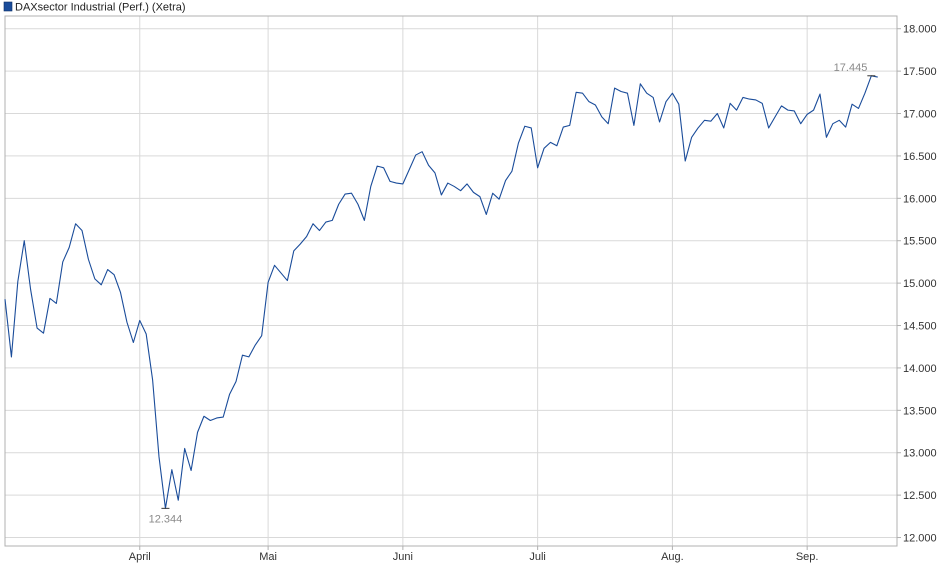 This screenshot has height=579, width=940. Describe the element at coordinates (920, 199) in the screenshot. I see `y-tick-label: 16.000` at that location.